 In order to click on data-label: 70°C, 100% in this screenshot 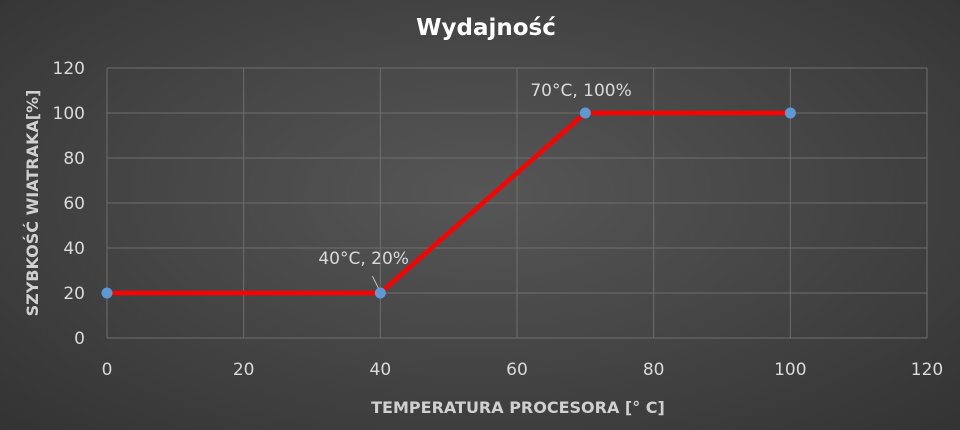, I will do `click(580, 91)`.